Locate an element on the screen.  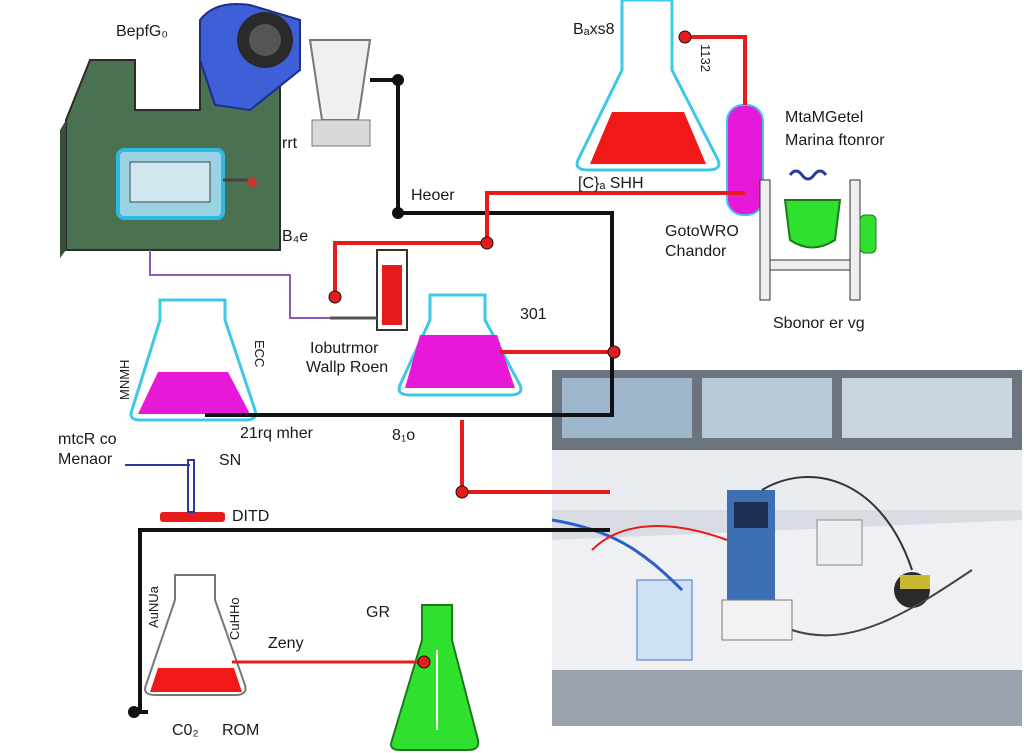
flask-middle-liquid is located at coordinates (460, 361).